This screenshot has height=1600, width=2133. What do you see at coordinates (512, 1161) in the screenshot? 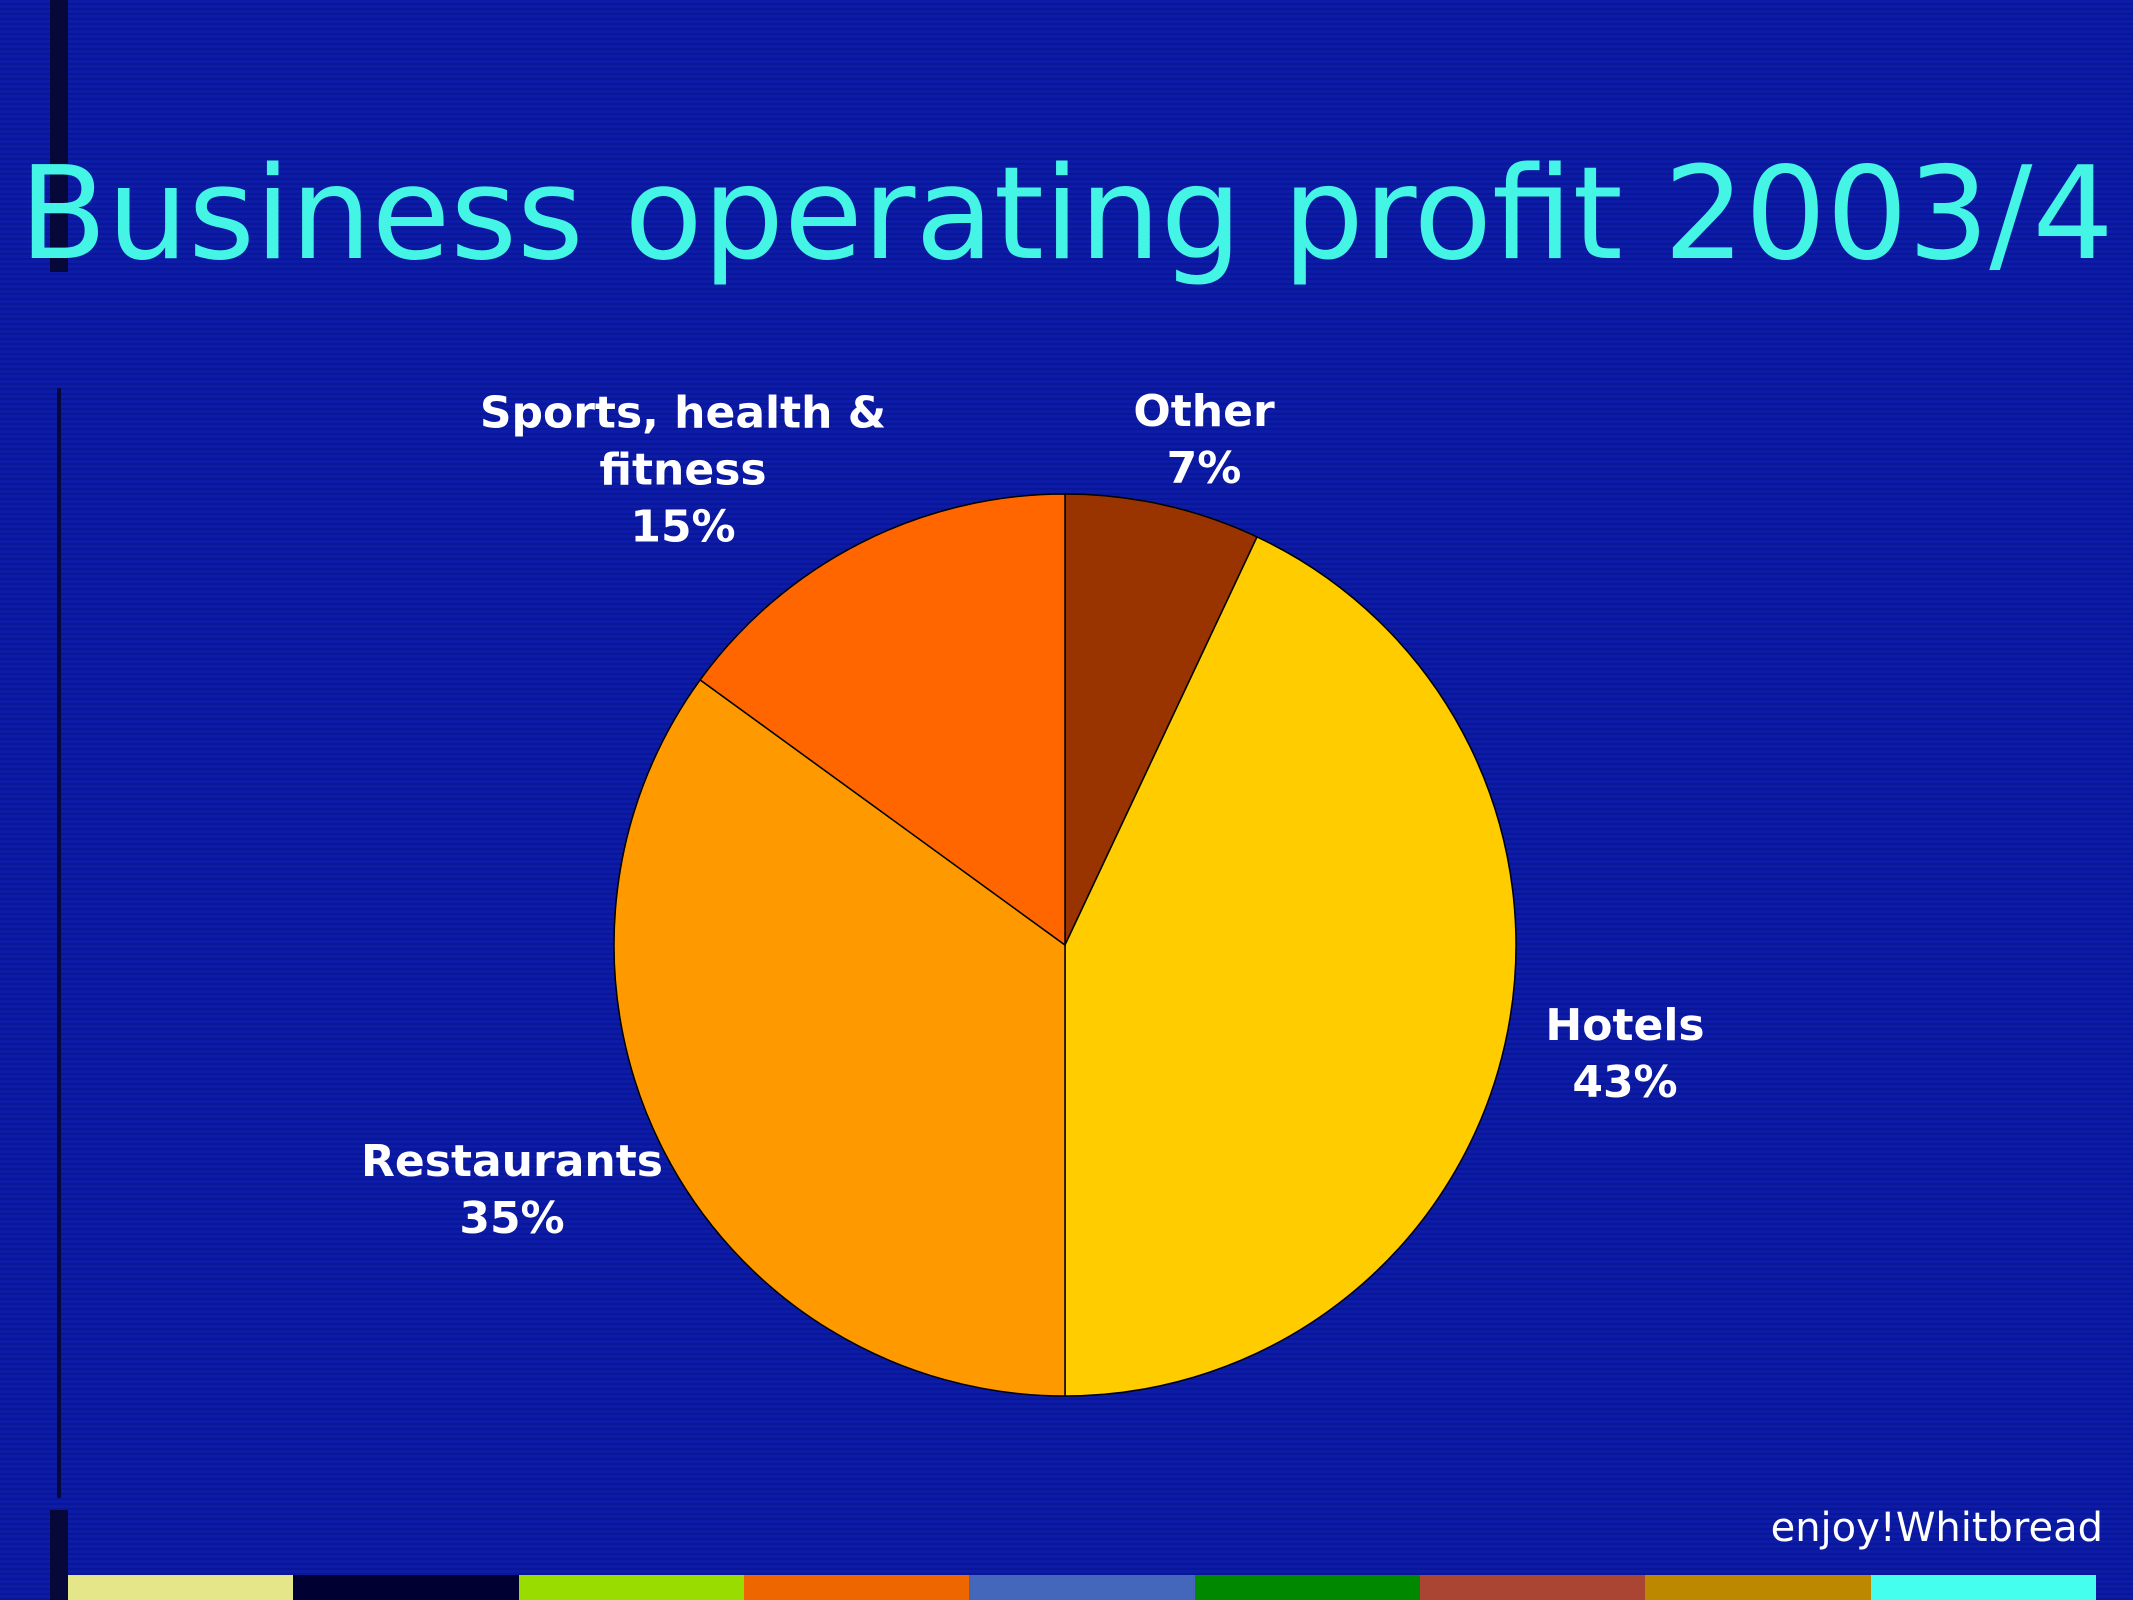
I see `category-label: Restaurants` at bounding box center [512, 1161].